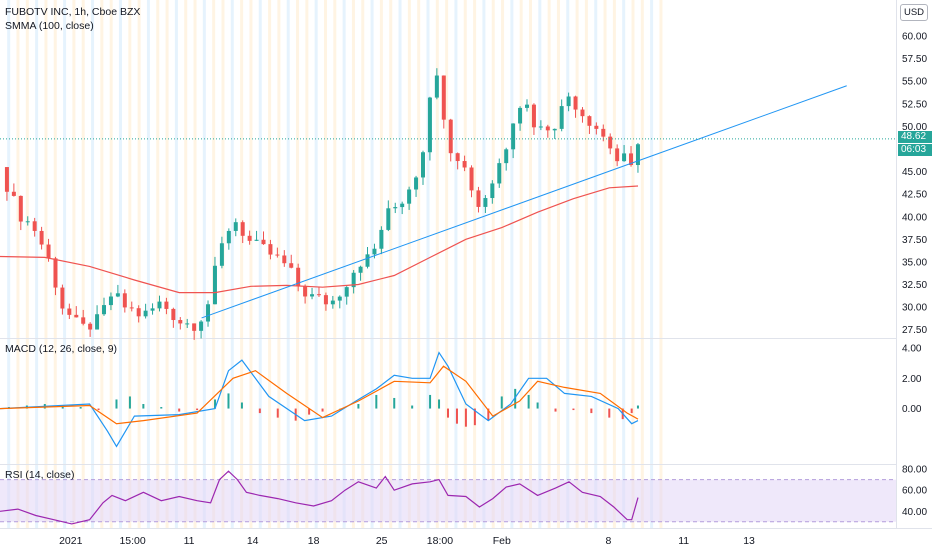 This screenshot has height=555, width=932. I want to click on rsi-tick-label: 80.00, so click(914, 470).